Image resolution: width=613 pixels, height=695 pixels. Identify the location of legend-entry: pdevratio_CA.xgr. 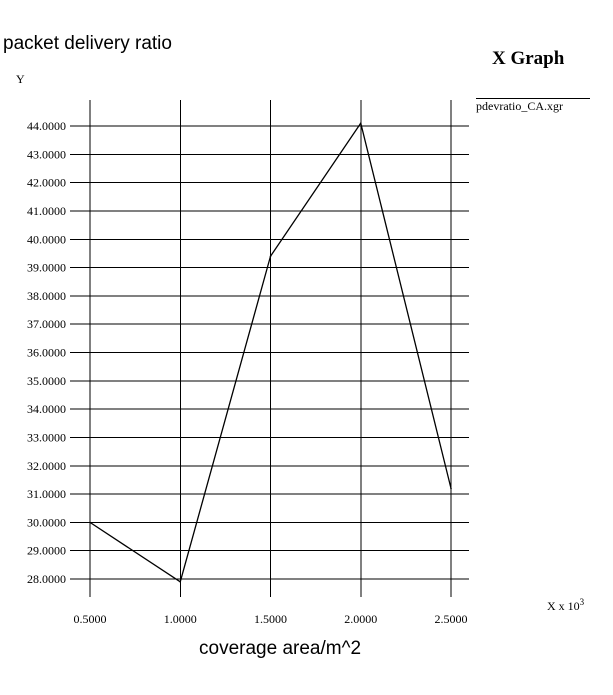
(519, 106).